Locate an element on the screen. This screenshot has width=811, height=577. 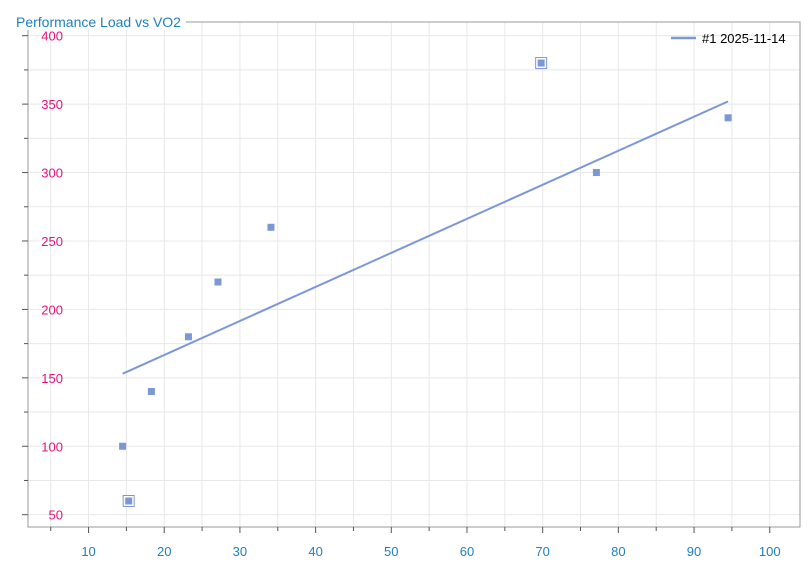
y-tick-label: 250 is located at coordinates (52, 241).